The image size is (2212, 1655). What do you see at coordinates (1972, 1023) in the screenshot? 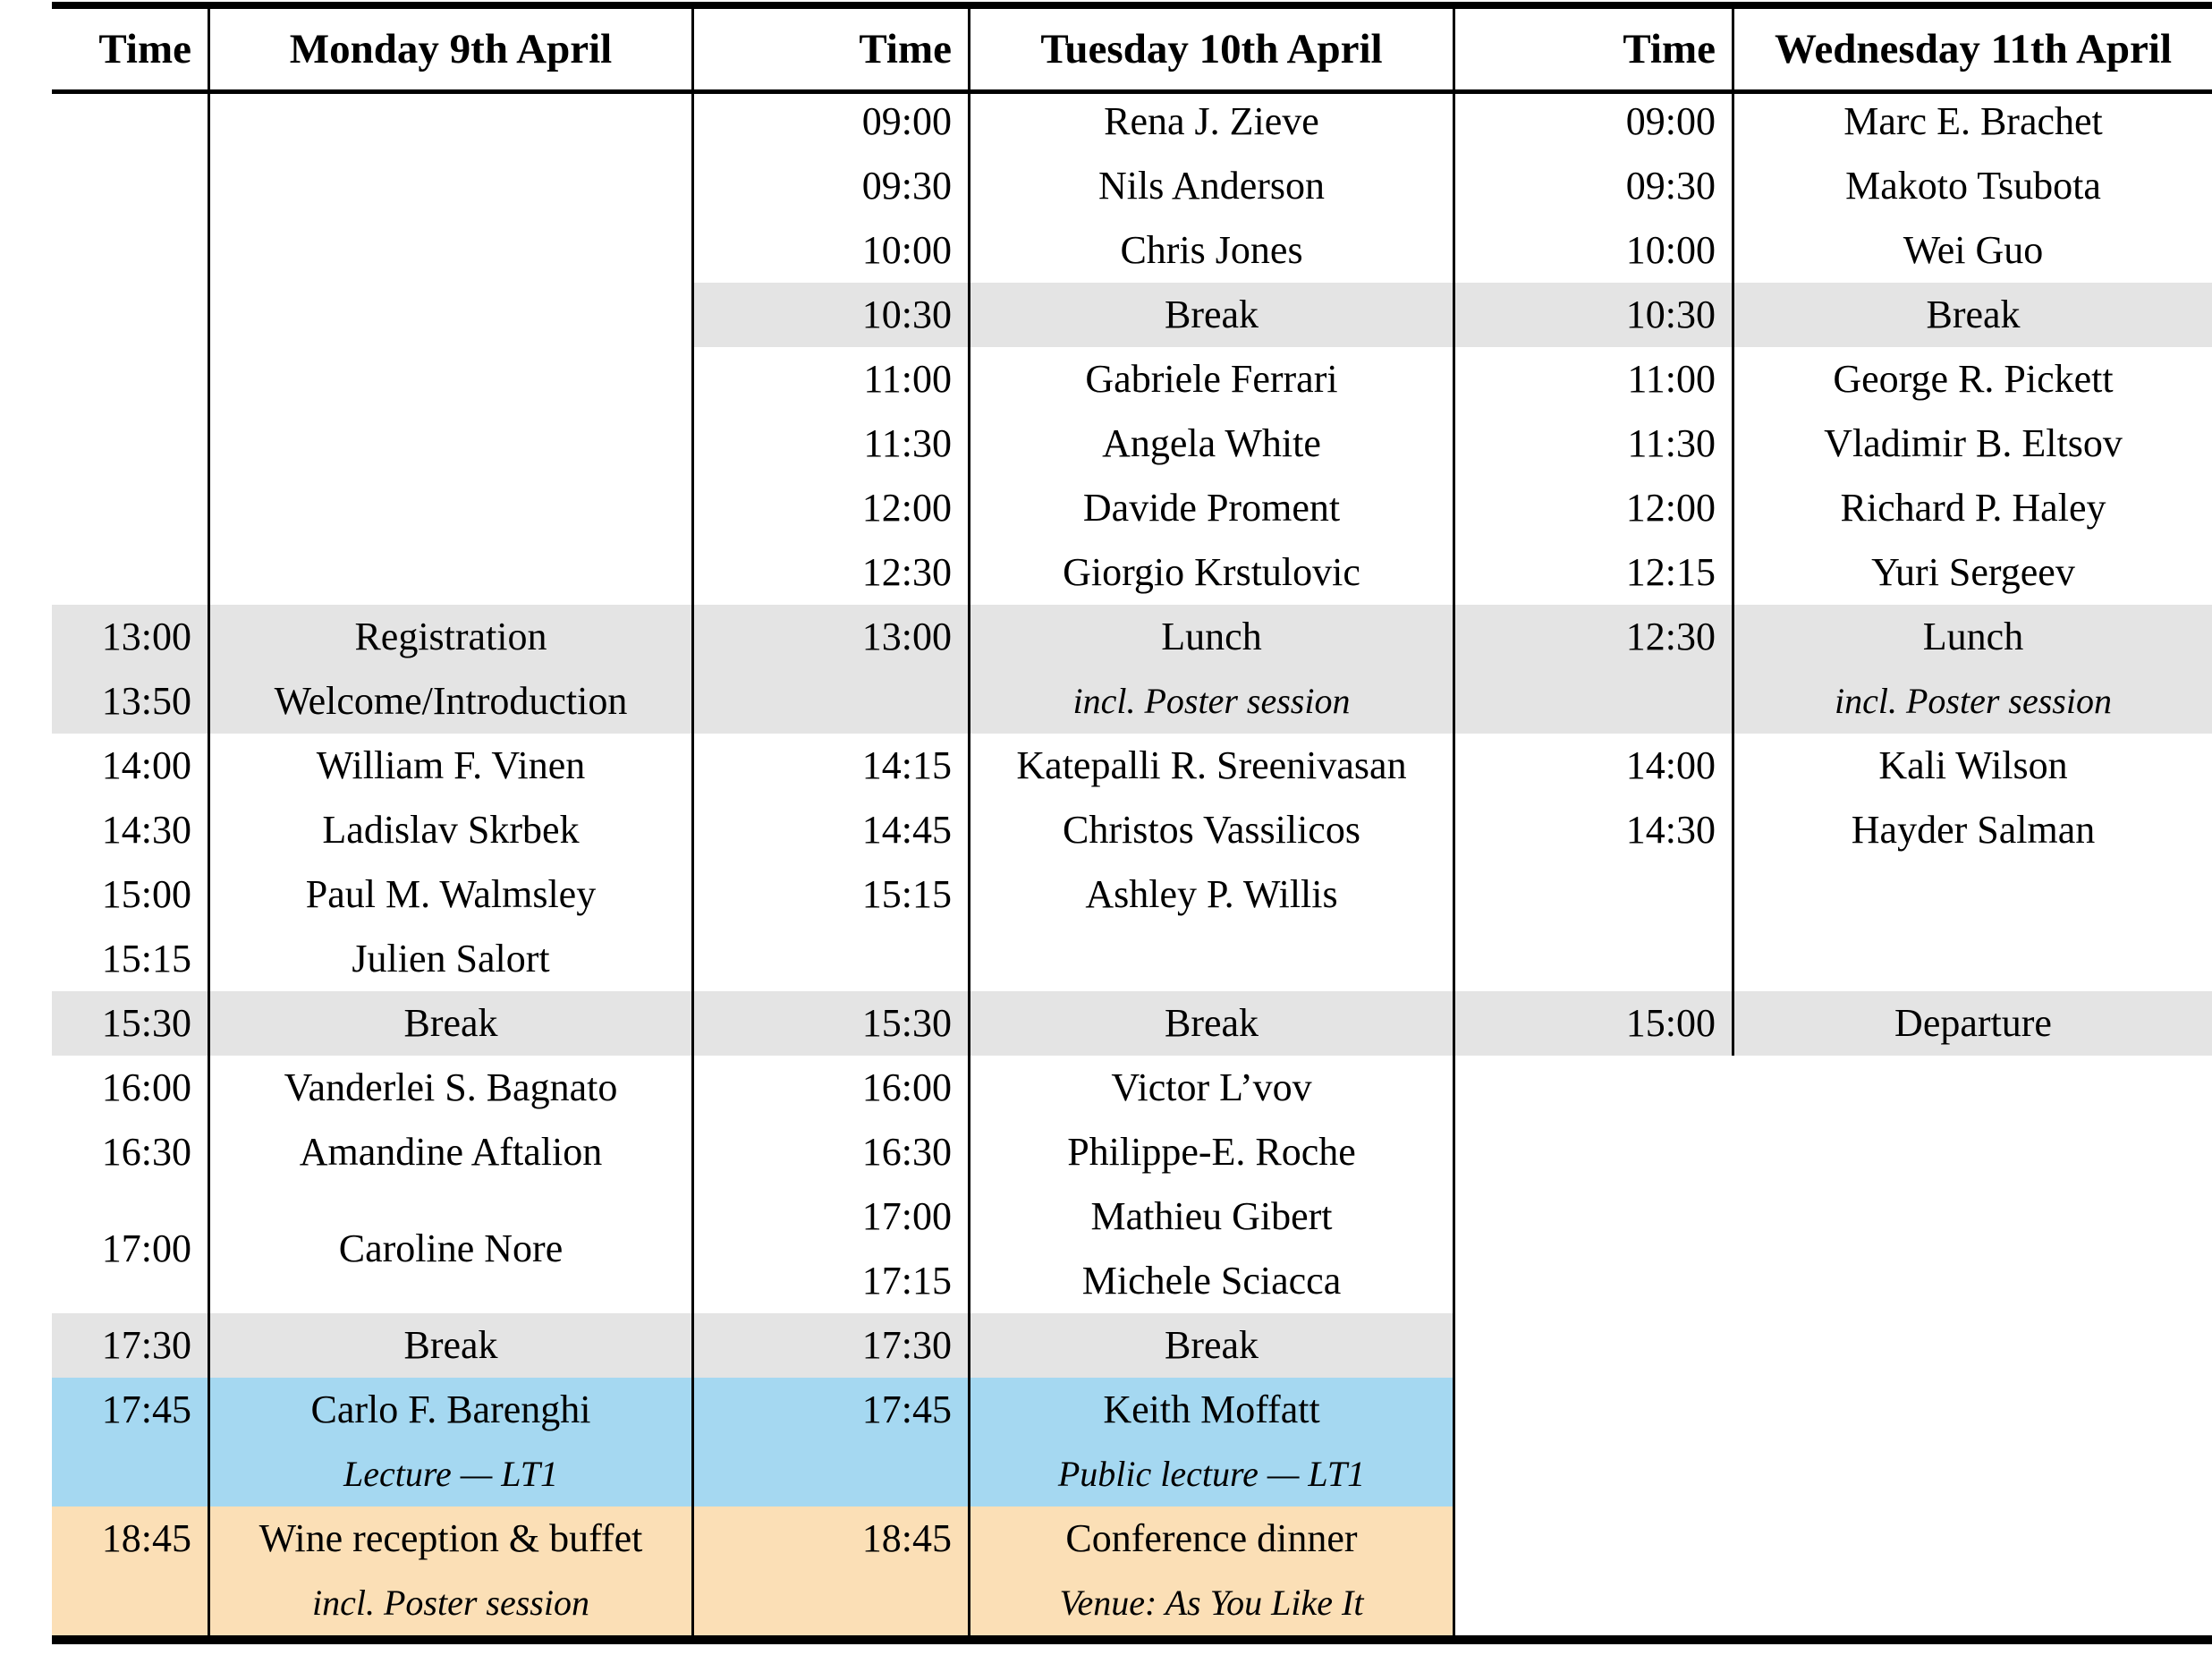
I see `event-cell: Departure` at bounding box center [1972, 1023].